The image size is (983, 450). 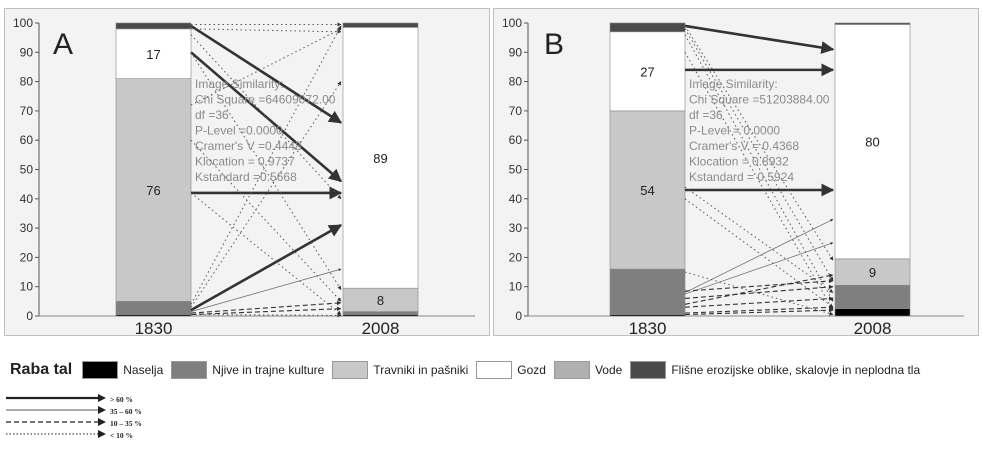 I want to click on arrow-legend-row: > 60 %, so click(x=106, y=398).